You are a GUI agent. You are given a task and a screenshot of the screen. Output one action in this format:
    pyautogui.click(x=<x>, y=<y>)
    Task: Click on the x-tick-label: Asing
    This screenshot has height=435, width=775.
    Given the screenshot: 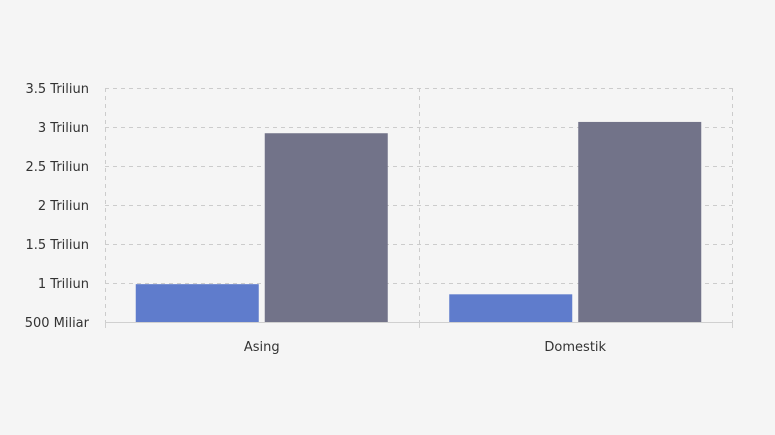 What is the action you would take?
    pyautogui.click(x=262, y=347)
    